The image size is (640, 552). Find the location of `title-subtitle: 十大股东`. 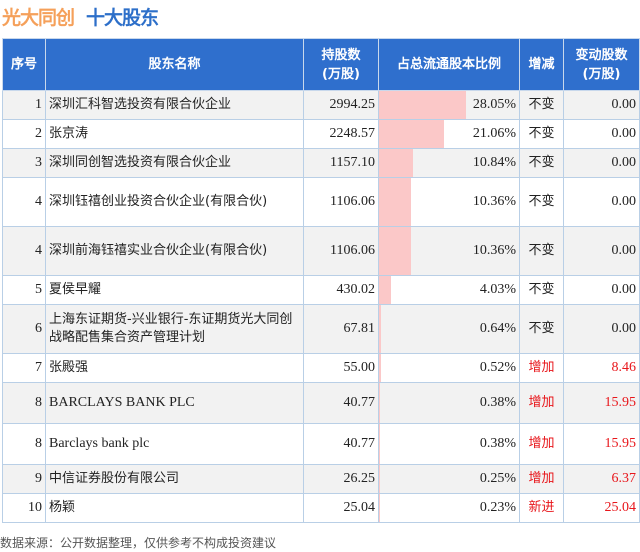

title-subtitle: 十大股东 is located at coordinates (122, 18).